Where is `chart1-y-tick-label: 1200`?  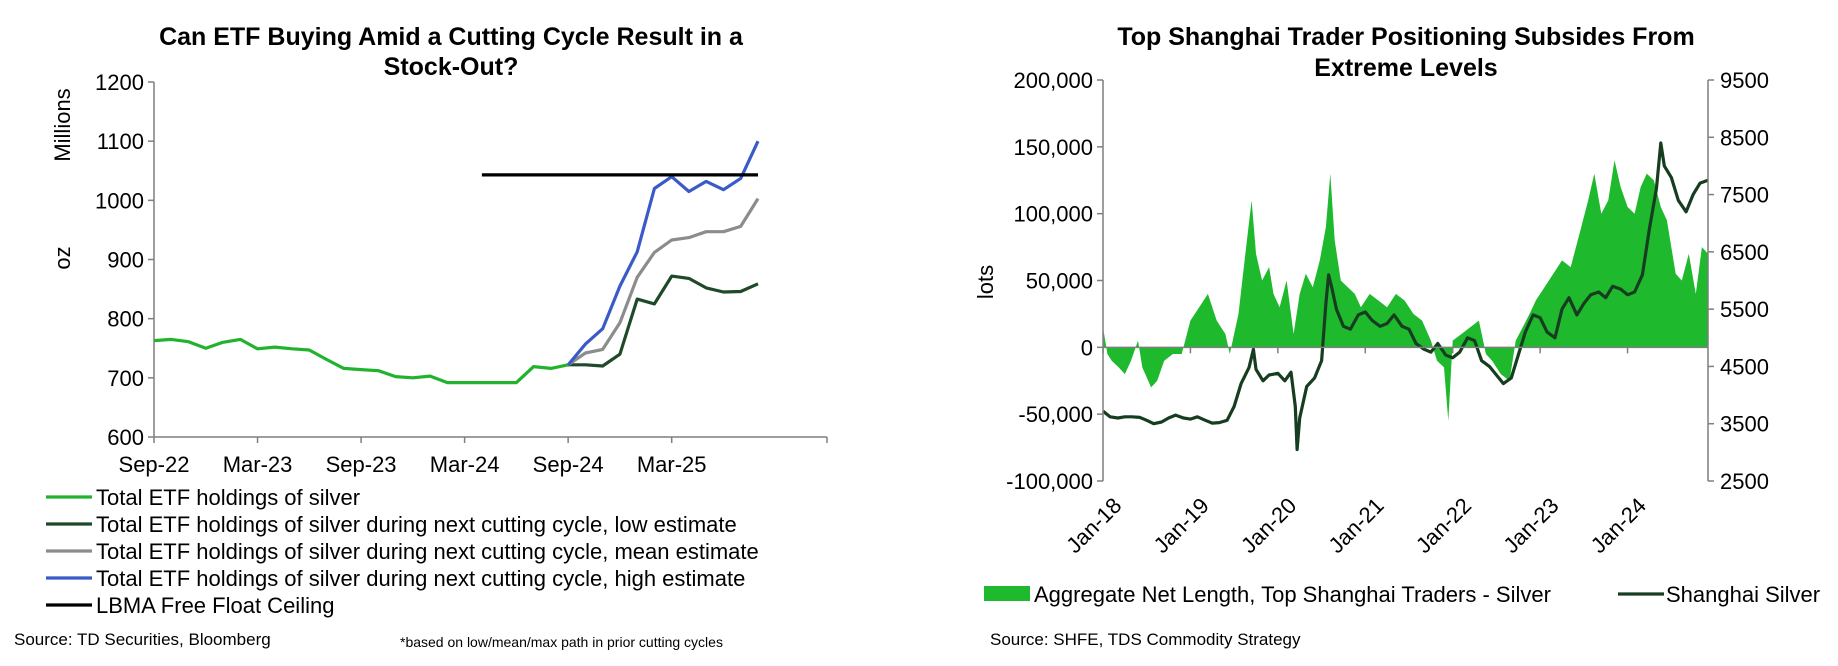
chart1-y-tick-label: 1200 is located at coordinates (119, 82).